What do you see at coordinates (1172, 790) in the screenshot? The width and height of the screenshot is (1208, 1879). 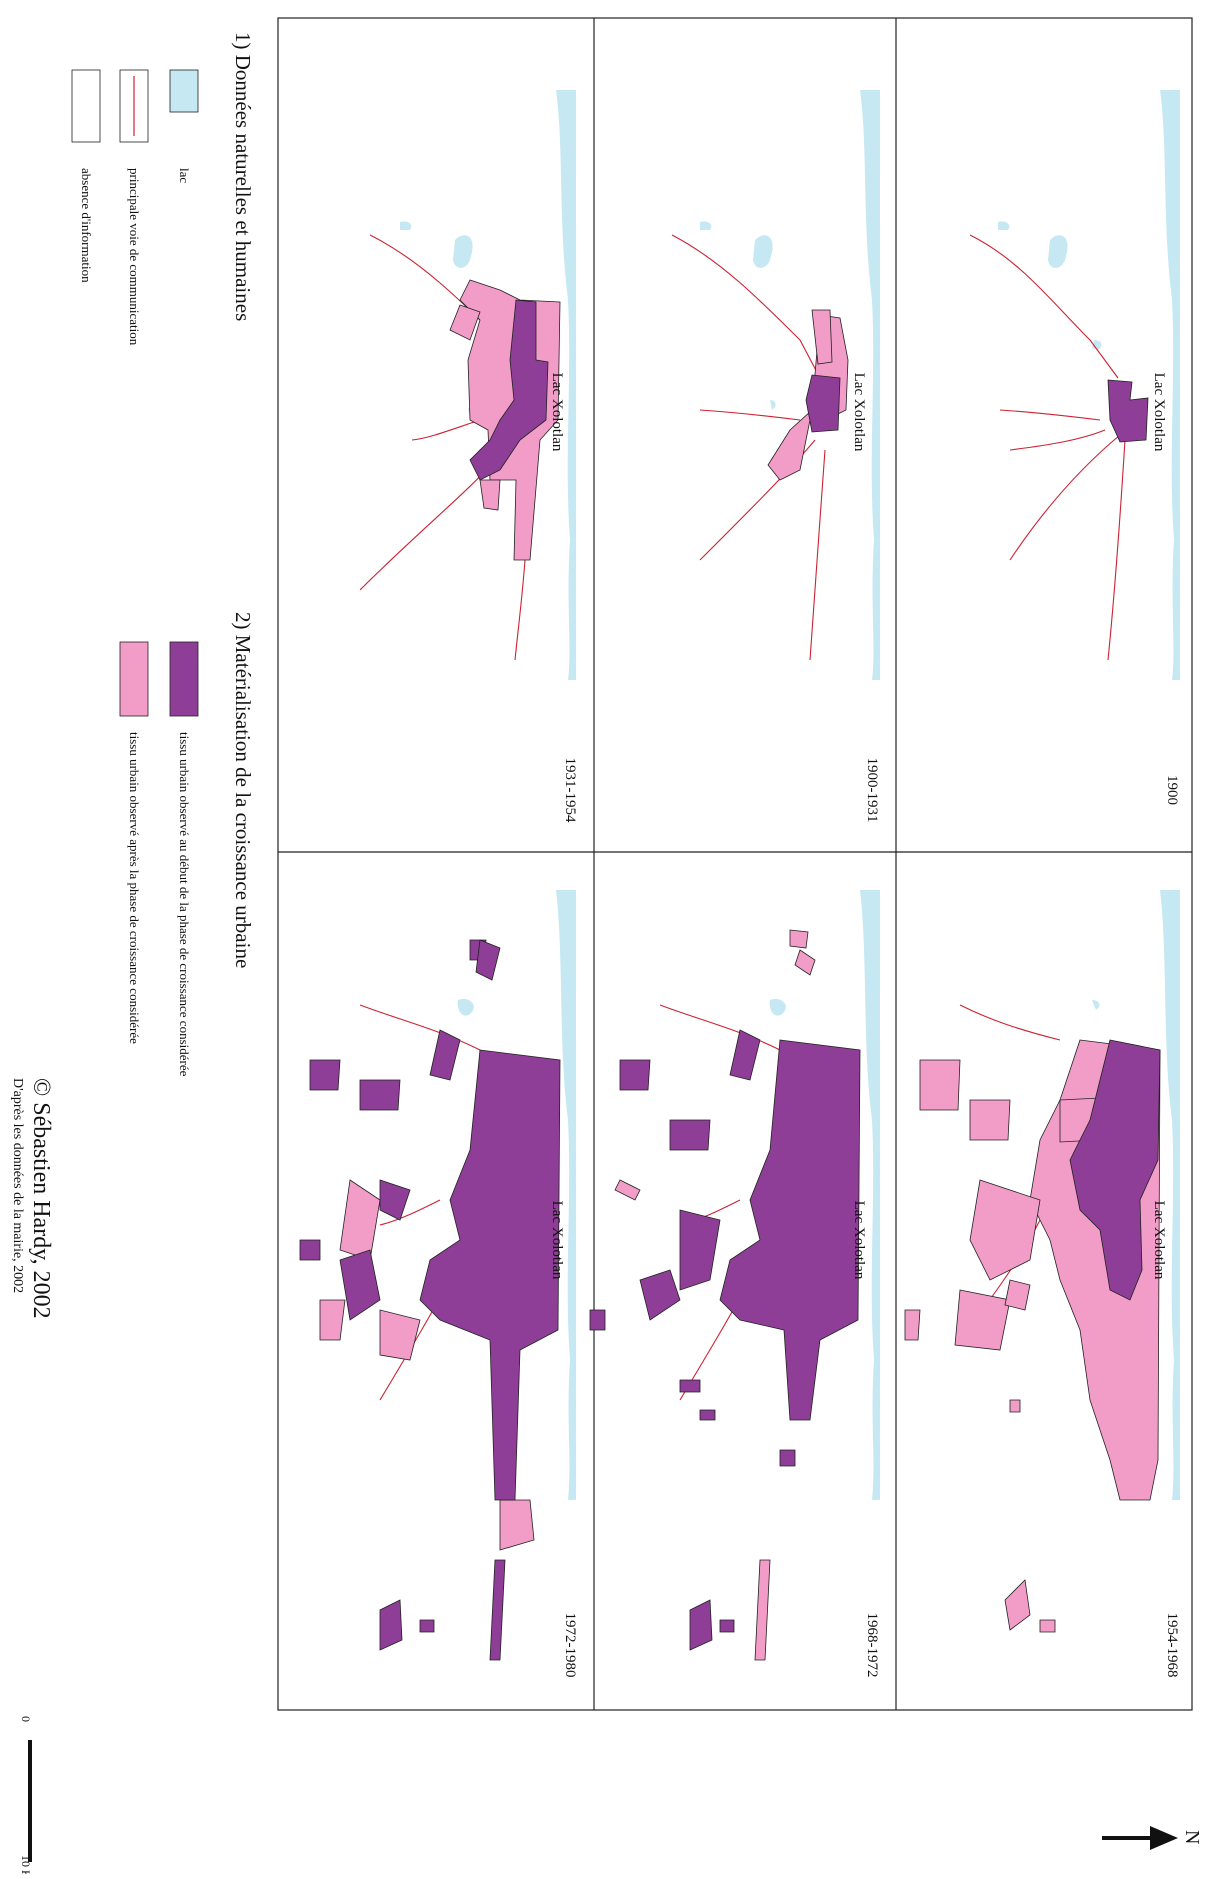 I see `period-label: 1900` at bounding box center [1172, 790].